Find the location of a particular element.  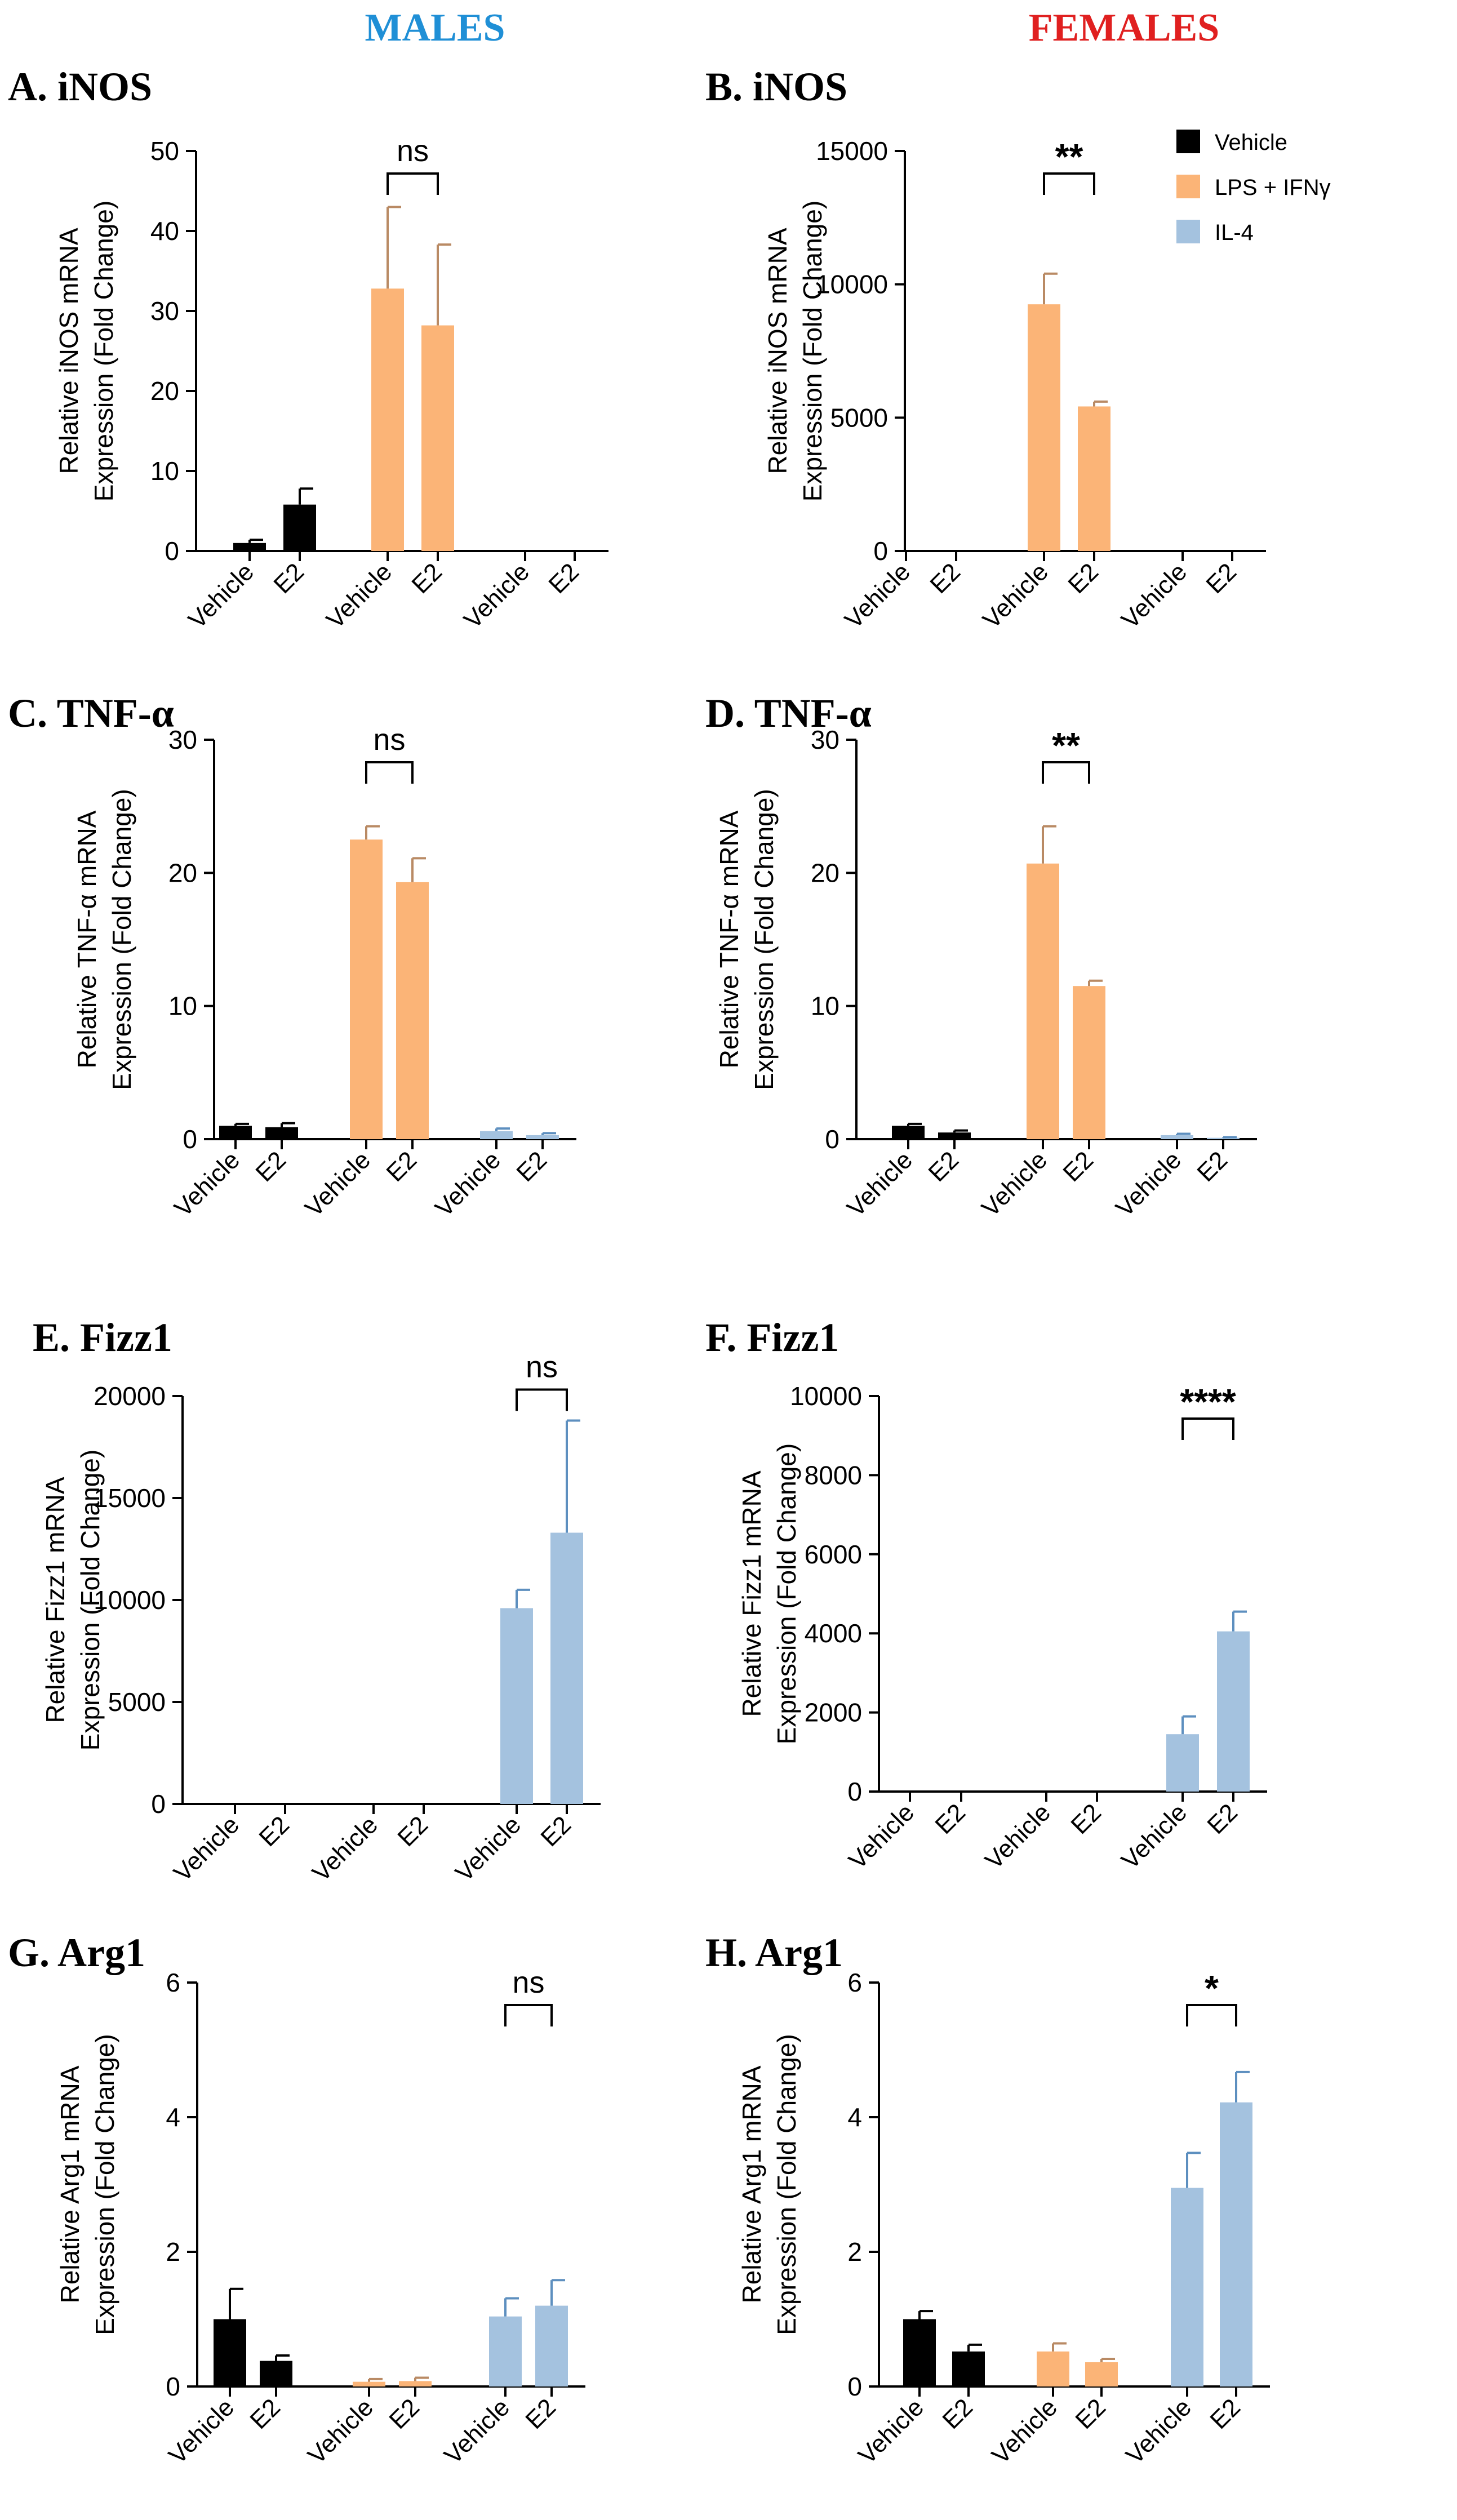

y-tick-label: 20000 is located at coordinates (130, 1396).